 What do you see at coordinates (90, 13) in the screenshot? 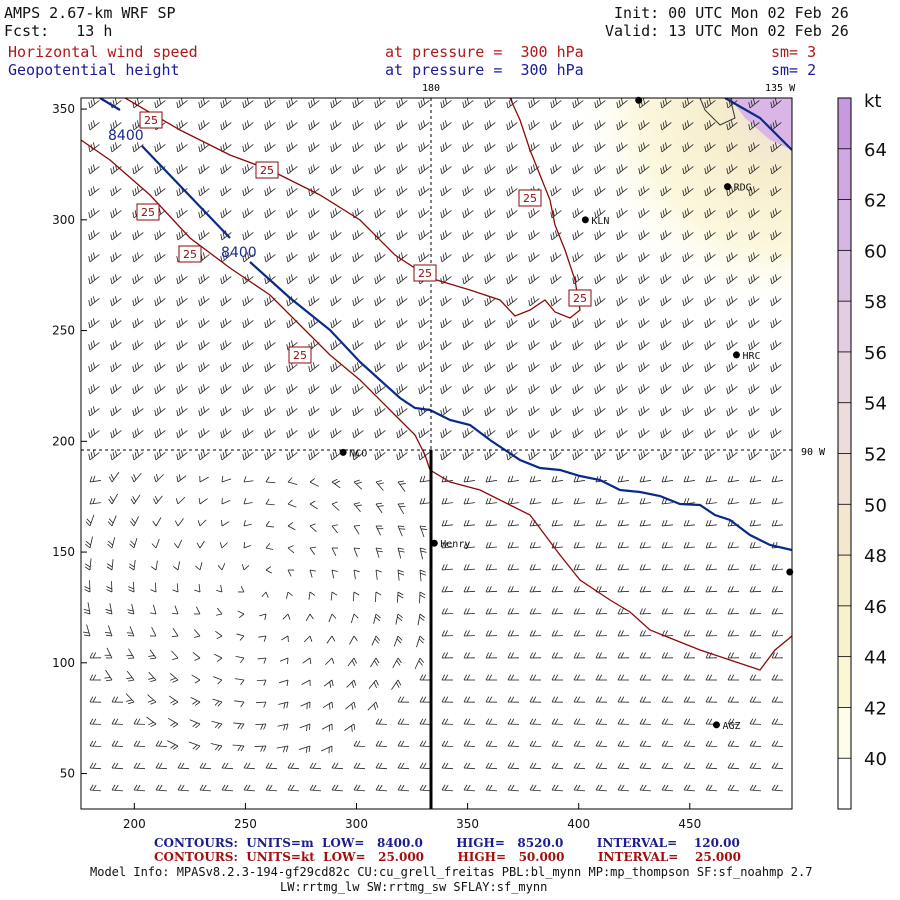
I see `model-title: AMPS 2.67-km WRF SP` at bounding box center [90, 13].